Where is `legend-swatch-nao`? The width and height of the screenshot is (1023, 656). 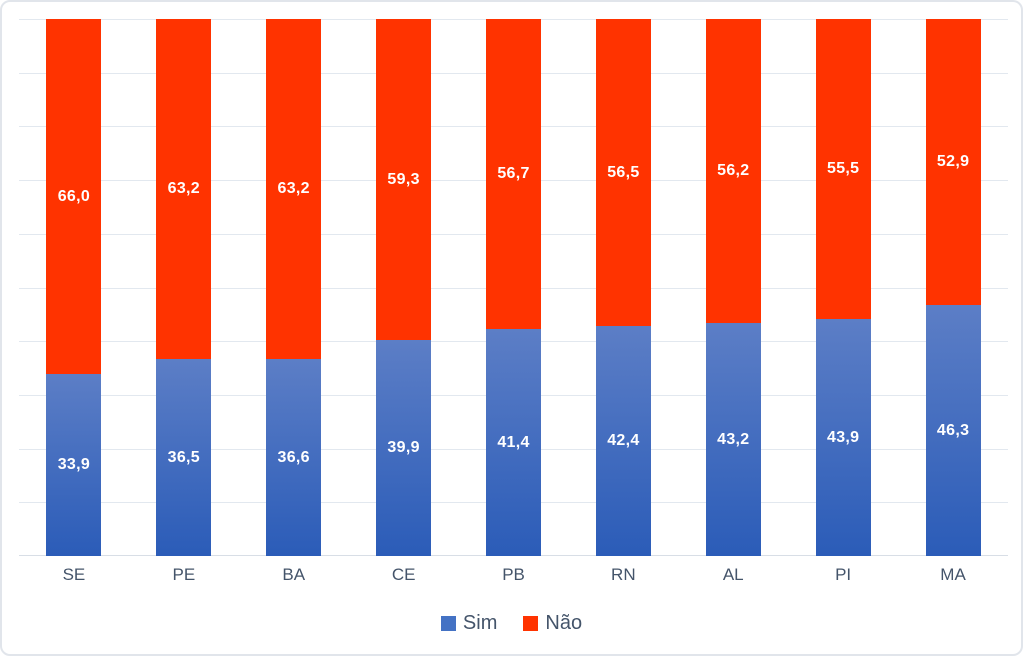
legend-swatch-nao is located at coordinates (531, 623).